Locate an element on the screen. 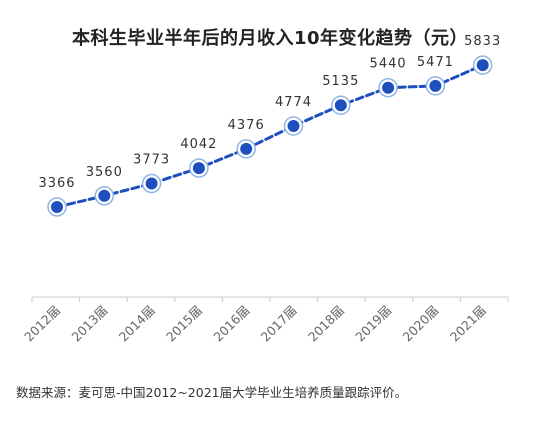 Image resolution: width=540 pixels, height=436 pixels. x-tick-label: 2014届 is located at coordinates (137, 324).